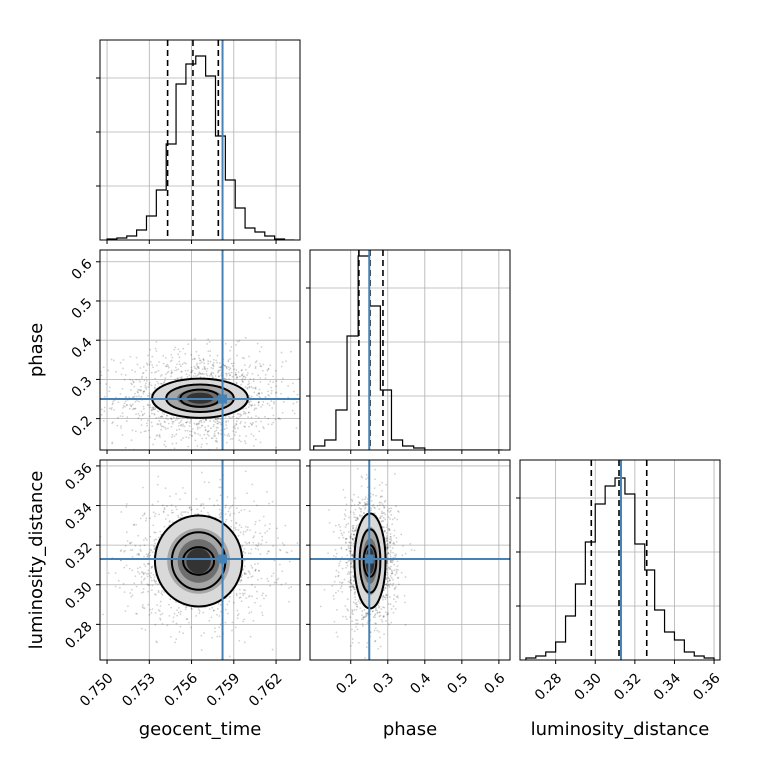 This screenshot has height=760, width=760. Describe the element at coordinates (198, 141) in the screenshot. I see `panel-hist-geocent_time` at that location.